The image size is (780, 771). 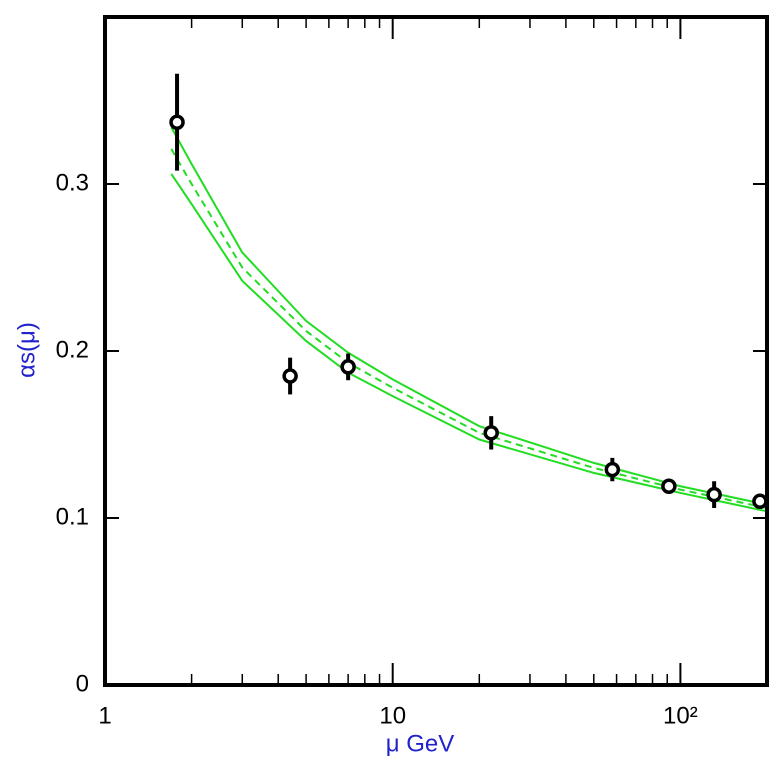 I want to click on x-axis-label: μ GeV, so click(x=420, y=743).